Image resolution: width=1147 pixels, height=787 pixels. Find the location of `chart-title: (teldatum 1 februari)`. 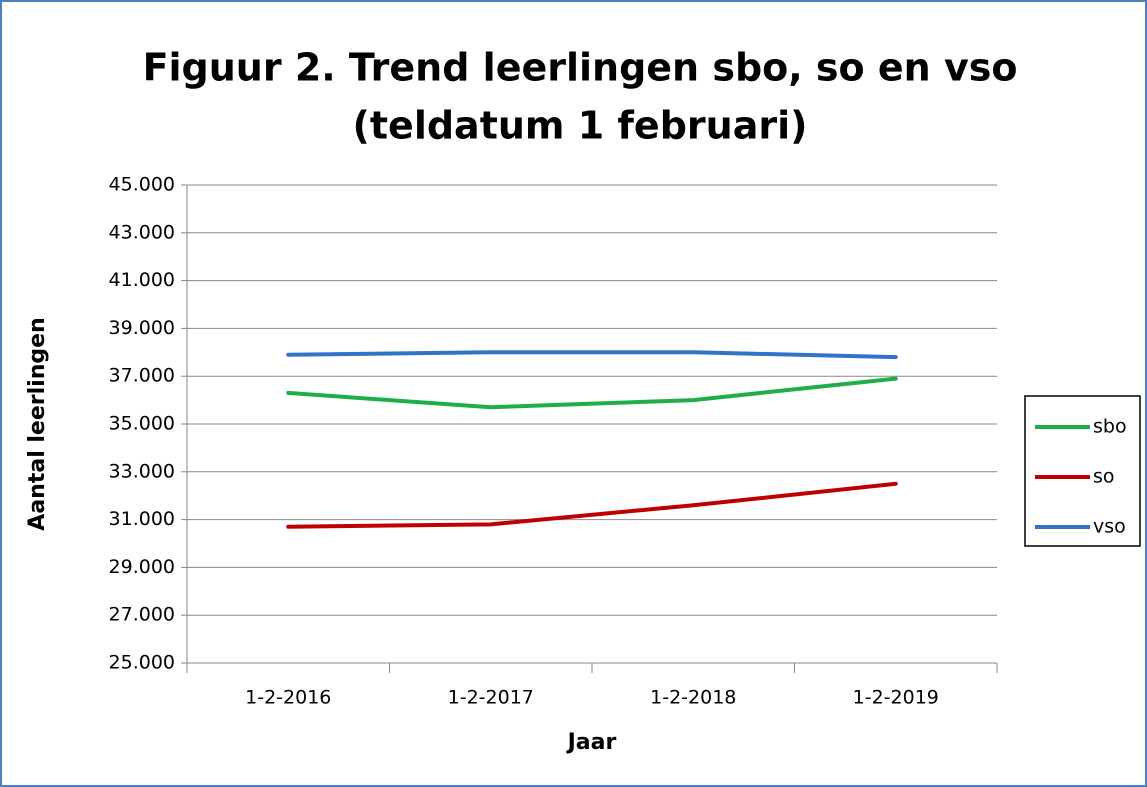

chart-title: (teldatum 1 februari) is located at coordinates (580, 126).